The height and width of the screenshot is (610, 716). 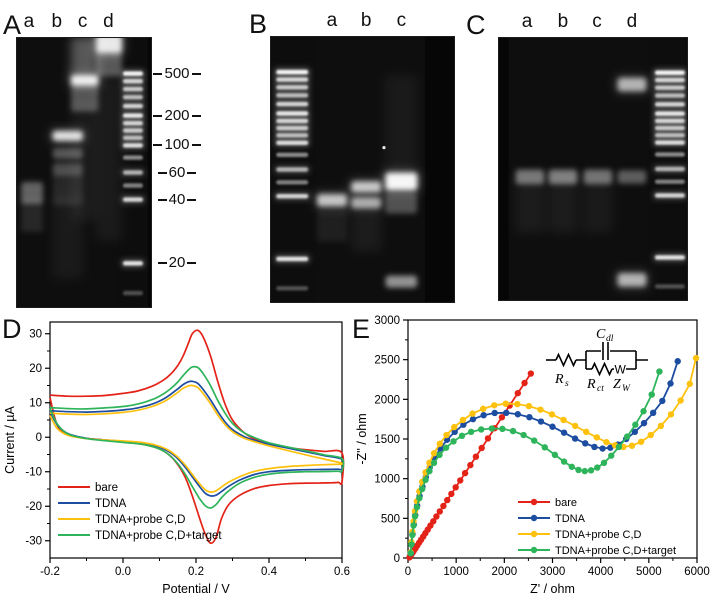 I want to click on gel-artifact-speck, so click(x=384, y=148).